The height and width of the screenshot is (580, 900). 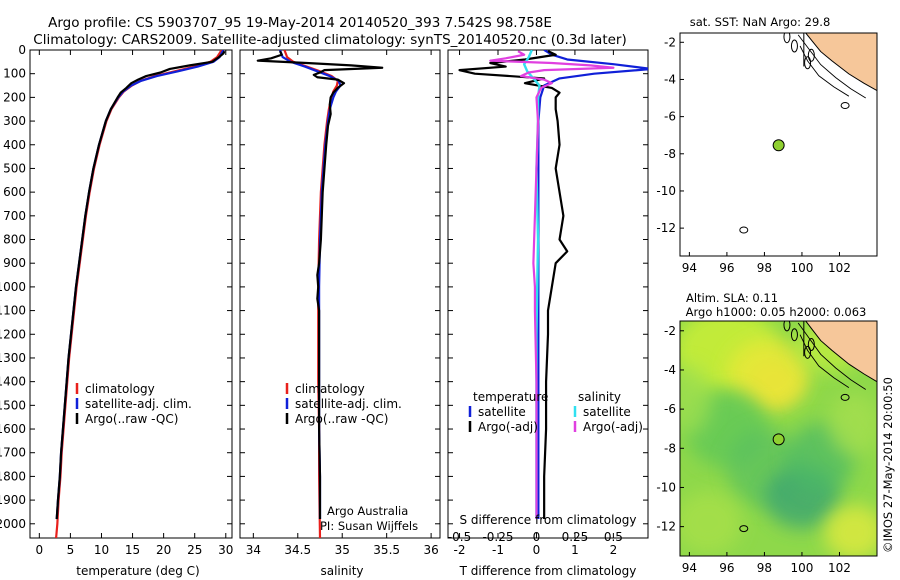 I want to click on legend-group-title: salinity, so click(x=599, y=397).